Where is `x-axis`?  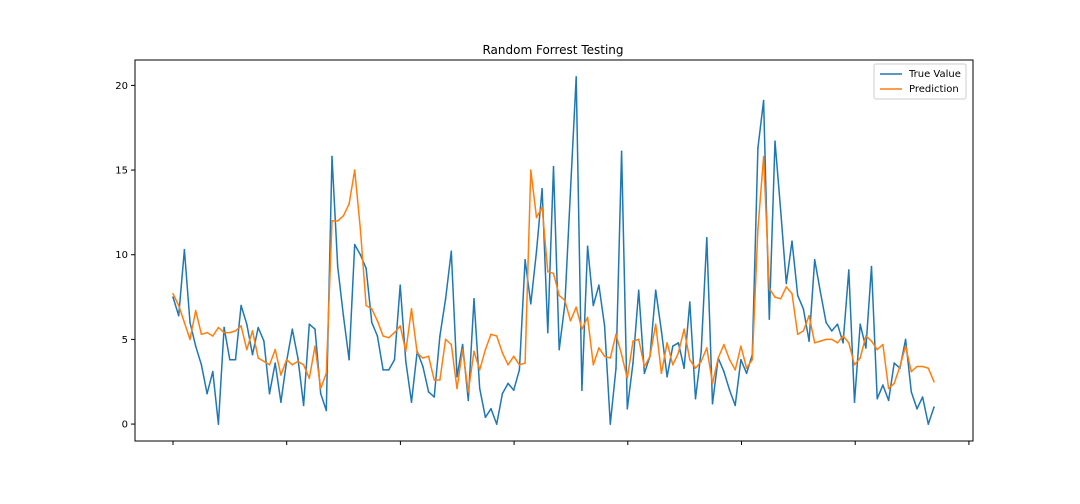 x-axis is located at coordinates (571, 443).